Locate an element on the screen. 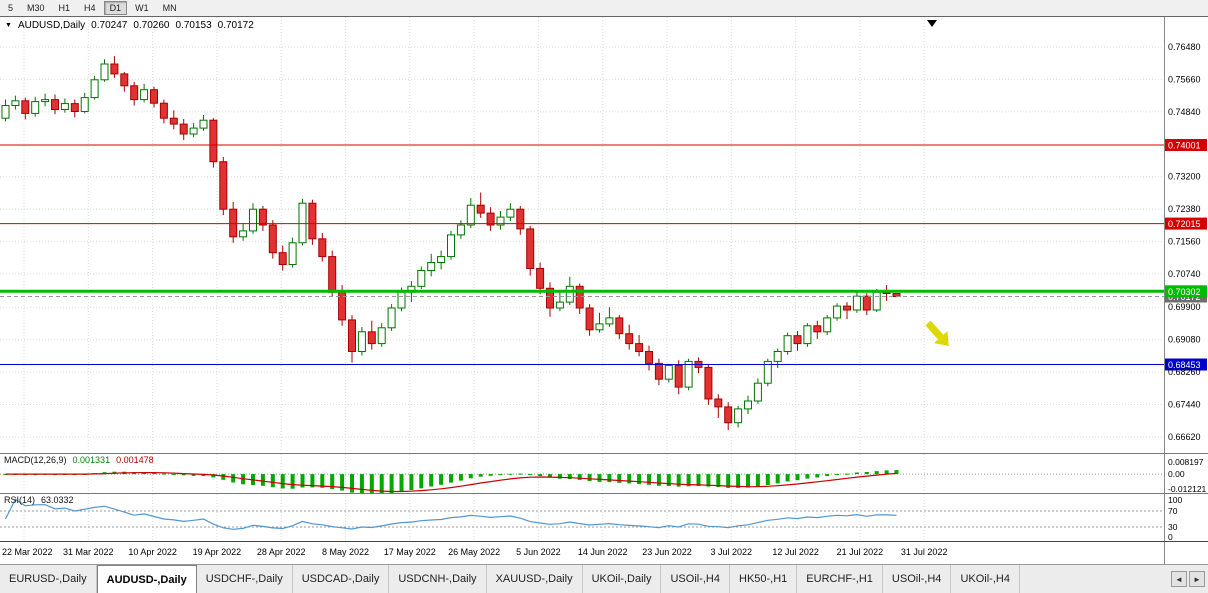  chart-symbol-label: AUDUSD,Daily is located at coordinates (51, 25).